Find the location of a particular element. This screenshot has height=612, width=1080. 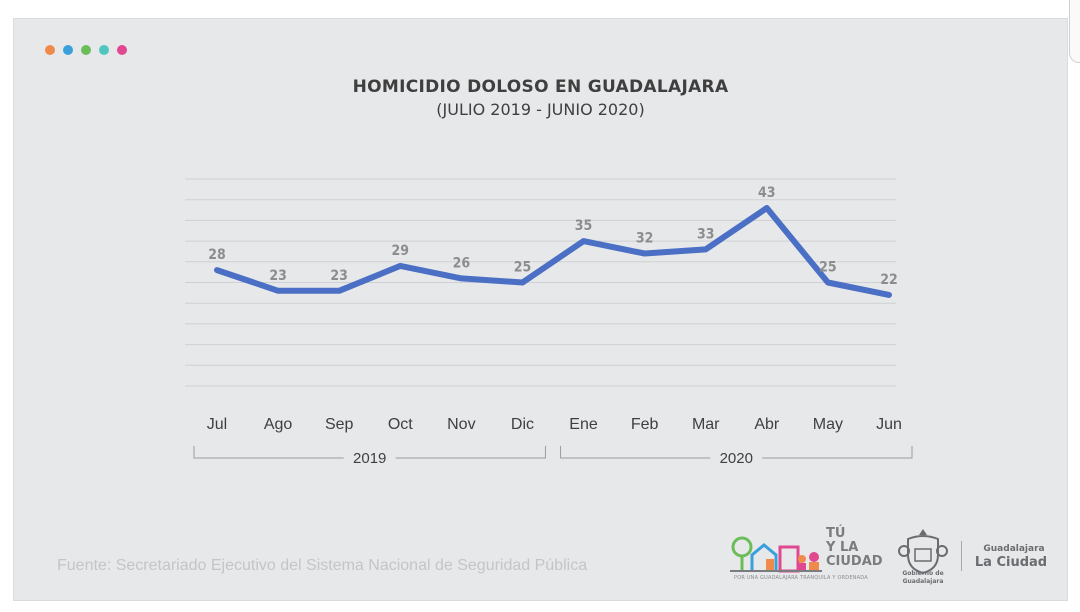

x-tick-label: Feb is located at coordinates (645, 424).